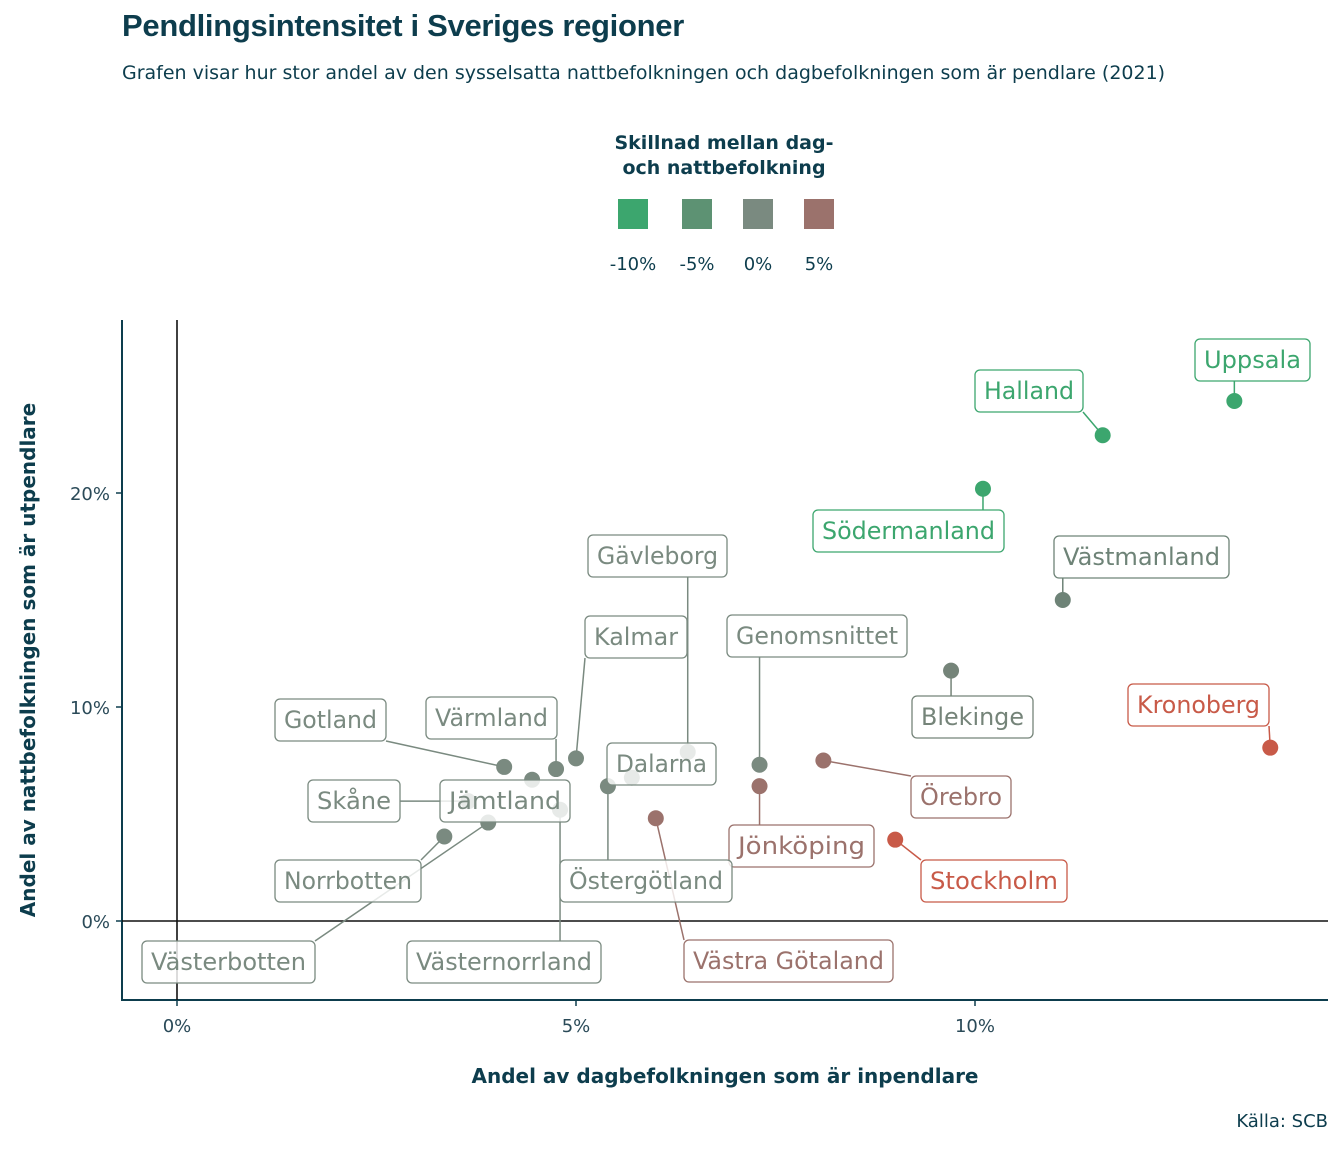 The image size is (1344, 1152). Describe the element at coordinates (758, 264) in the screenshot. I see `legend-label: 0%` at that location.